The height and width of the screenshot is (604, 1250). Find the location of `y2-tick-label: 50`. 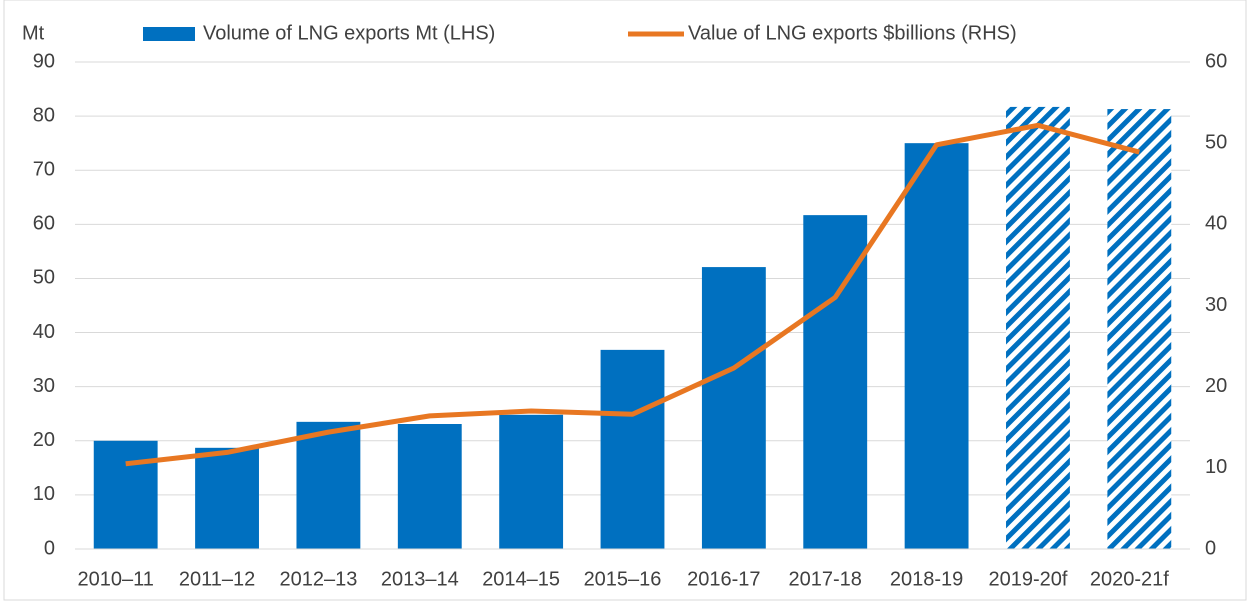

y2-tick-label: 50 is located at coordinates (1216, 142).